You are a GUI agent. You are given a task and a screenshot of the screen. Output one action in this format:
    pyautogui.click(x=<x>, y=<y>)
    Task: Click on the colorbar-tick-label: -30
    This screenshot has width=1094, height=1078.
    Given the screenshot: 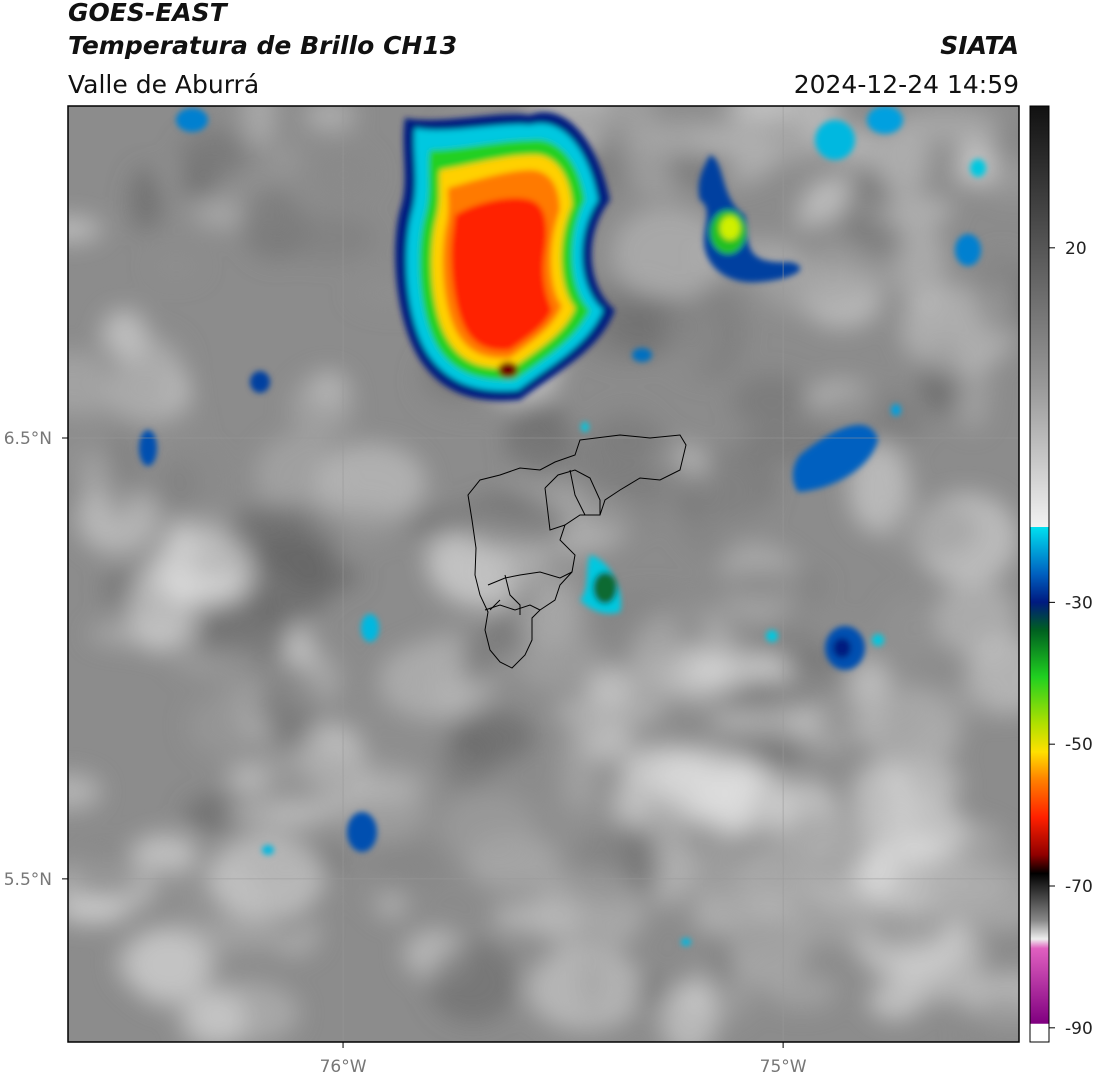 What is the action you would take?
    pyautogui.click(x=1079, y=603)
    